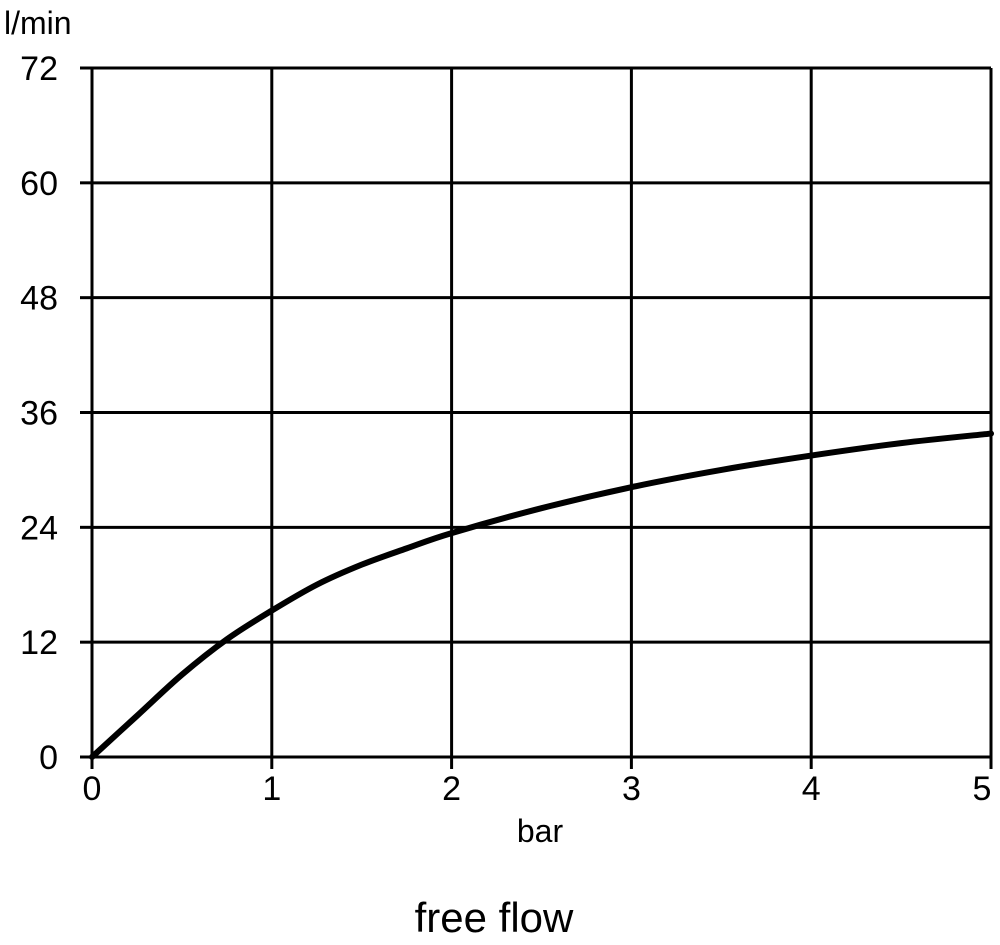 Image resolution: width=1000 pixels, height=945 pixels. Describe the element at coordinates (92, 789) in the screenshot. I see `x-tick-label: 0` at that location.